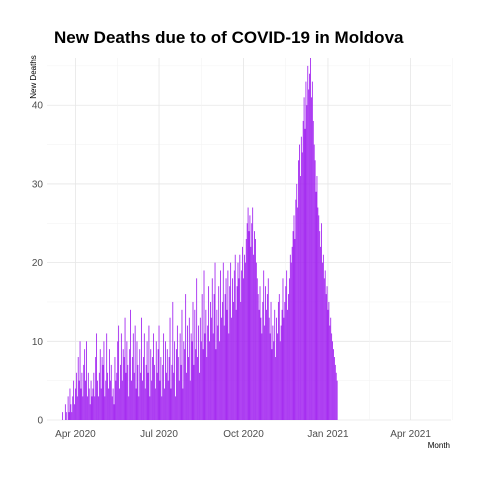 This screenshot has width=480, height=480. What do you see at coordinates (243, 434) in the screenshot?
I see `x-ticks: Apr 2020 Jul 2020 Oct 2020 Jan 2021 Apr 2021` at bounding box center [243, 434].